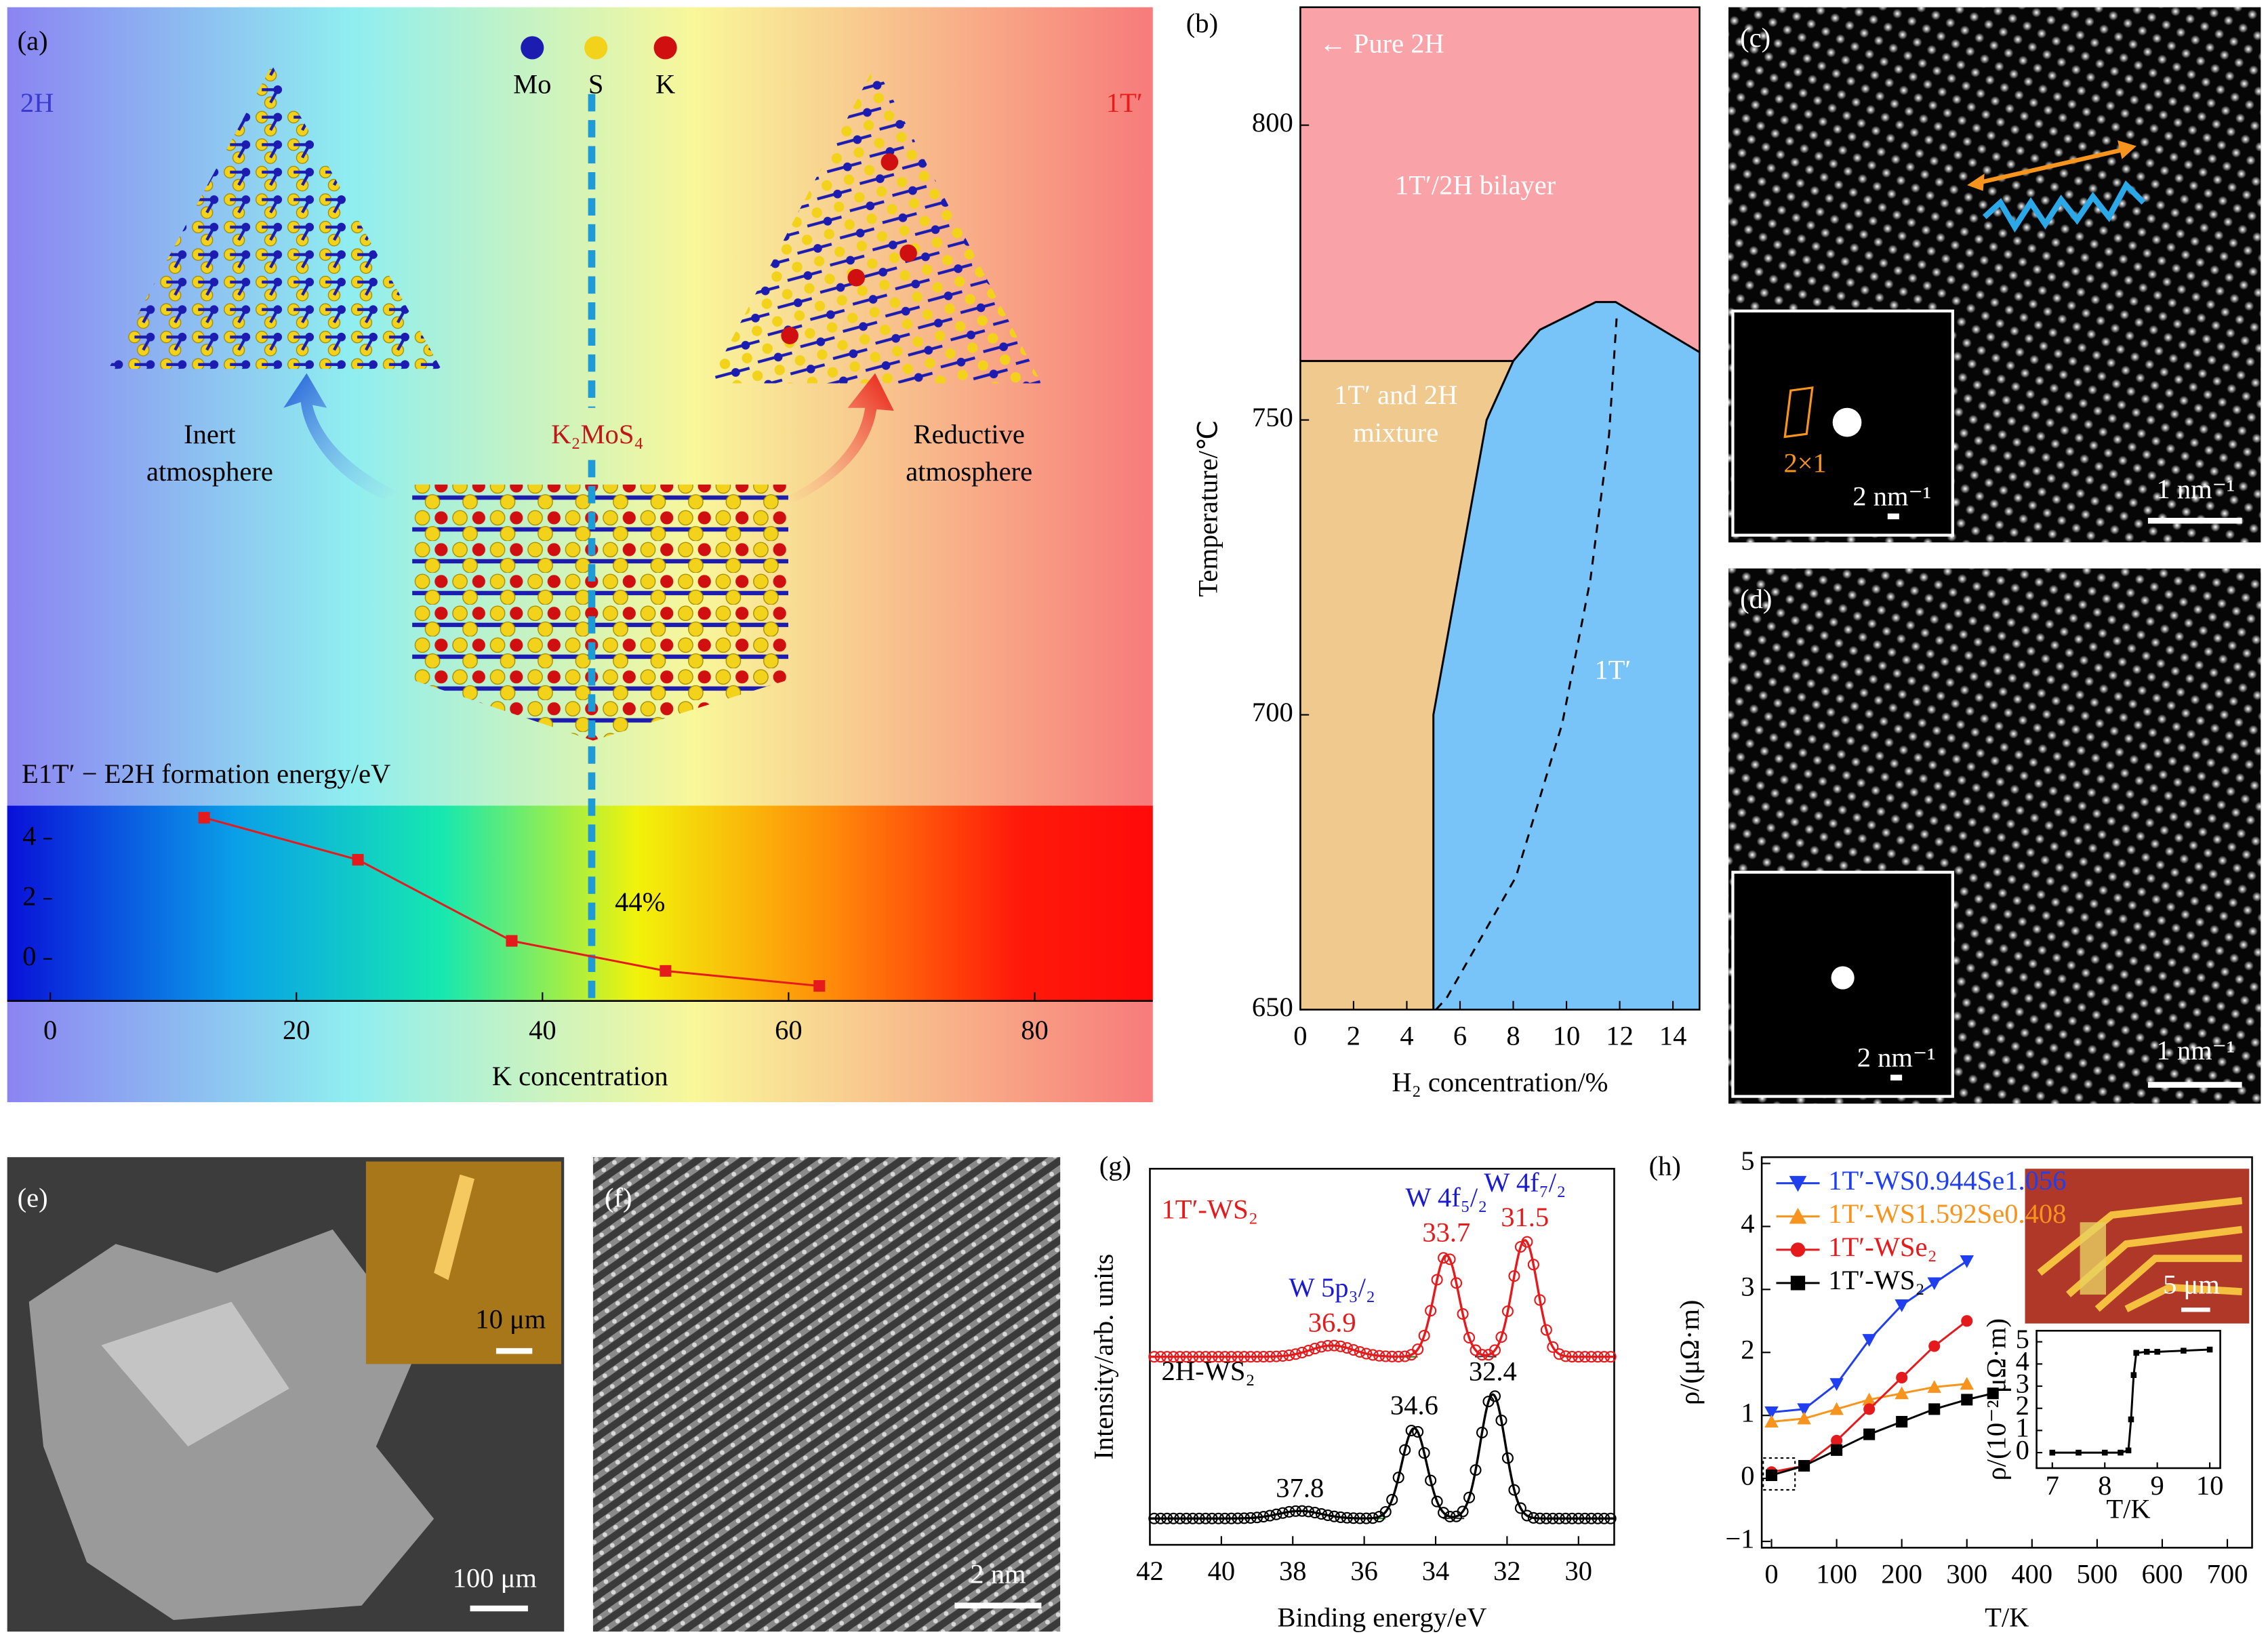 This screenshot has width=2268, height=1641. Describe the element at coordinates (1332, 1287) in the screenshot. I see `peak-label: W 5p₃/₂` at that location.